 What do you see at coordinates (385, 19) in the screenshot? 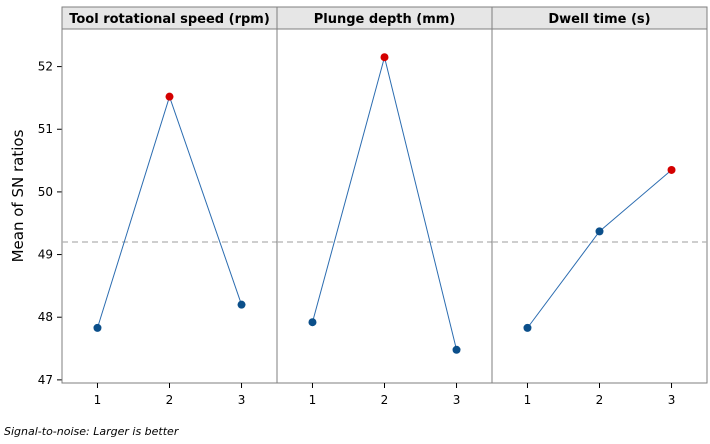
I see `panel-title: Plunge depth (mm)` at bounding box center [385, 19].